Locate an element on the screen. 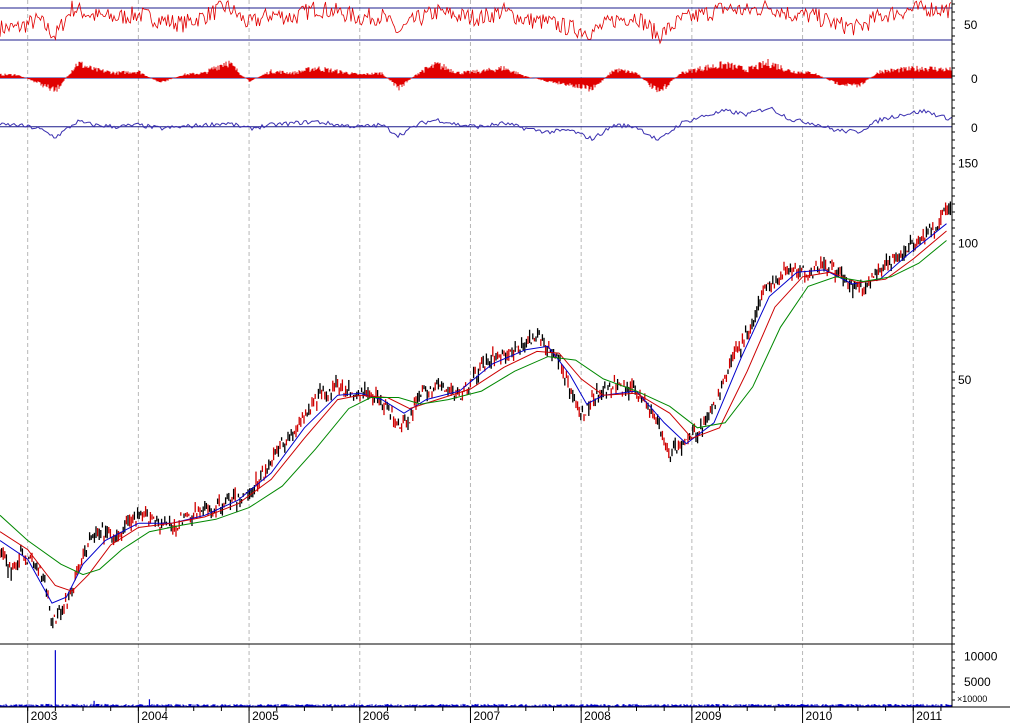 The image size is (1010, 728). x-axis-label-2007: 2007 is located at coordinates (486, 716).